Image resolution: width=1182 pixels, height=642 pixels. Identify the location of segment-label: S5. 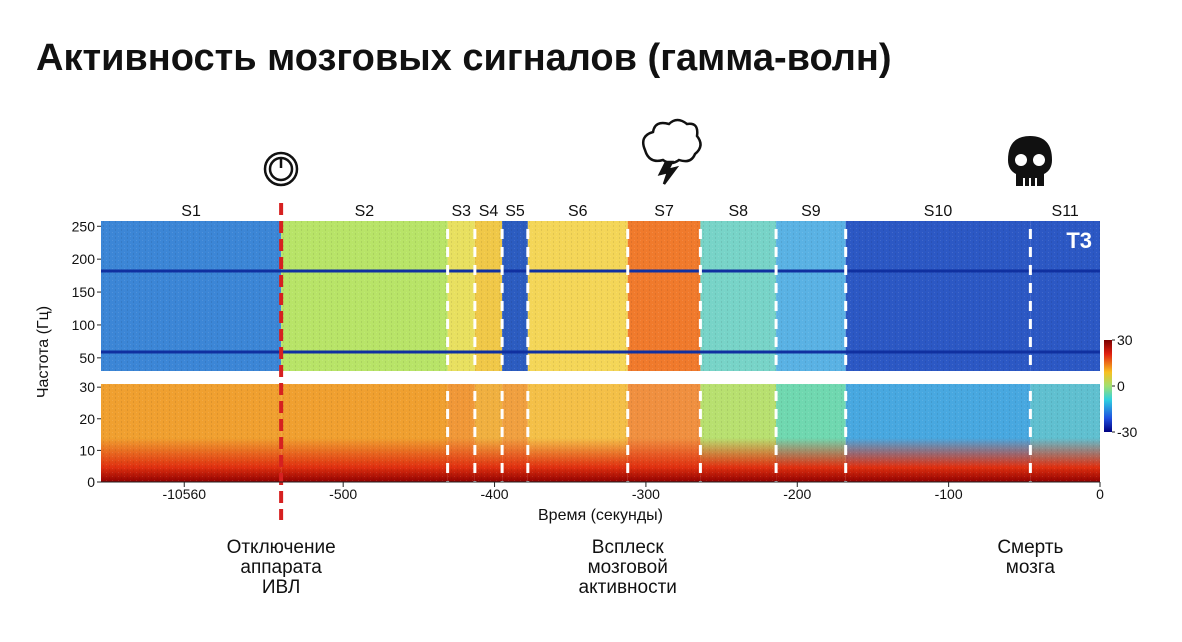
(515, 211).